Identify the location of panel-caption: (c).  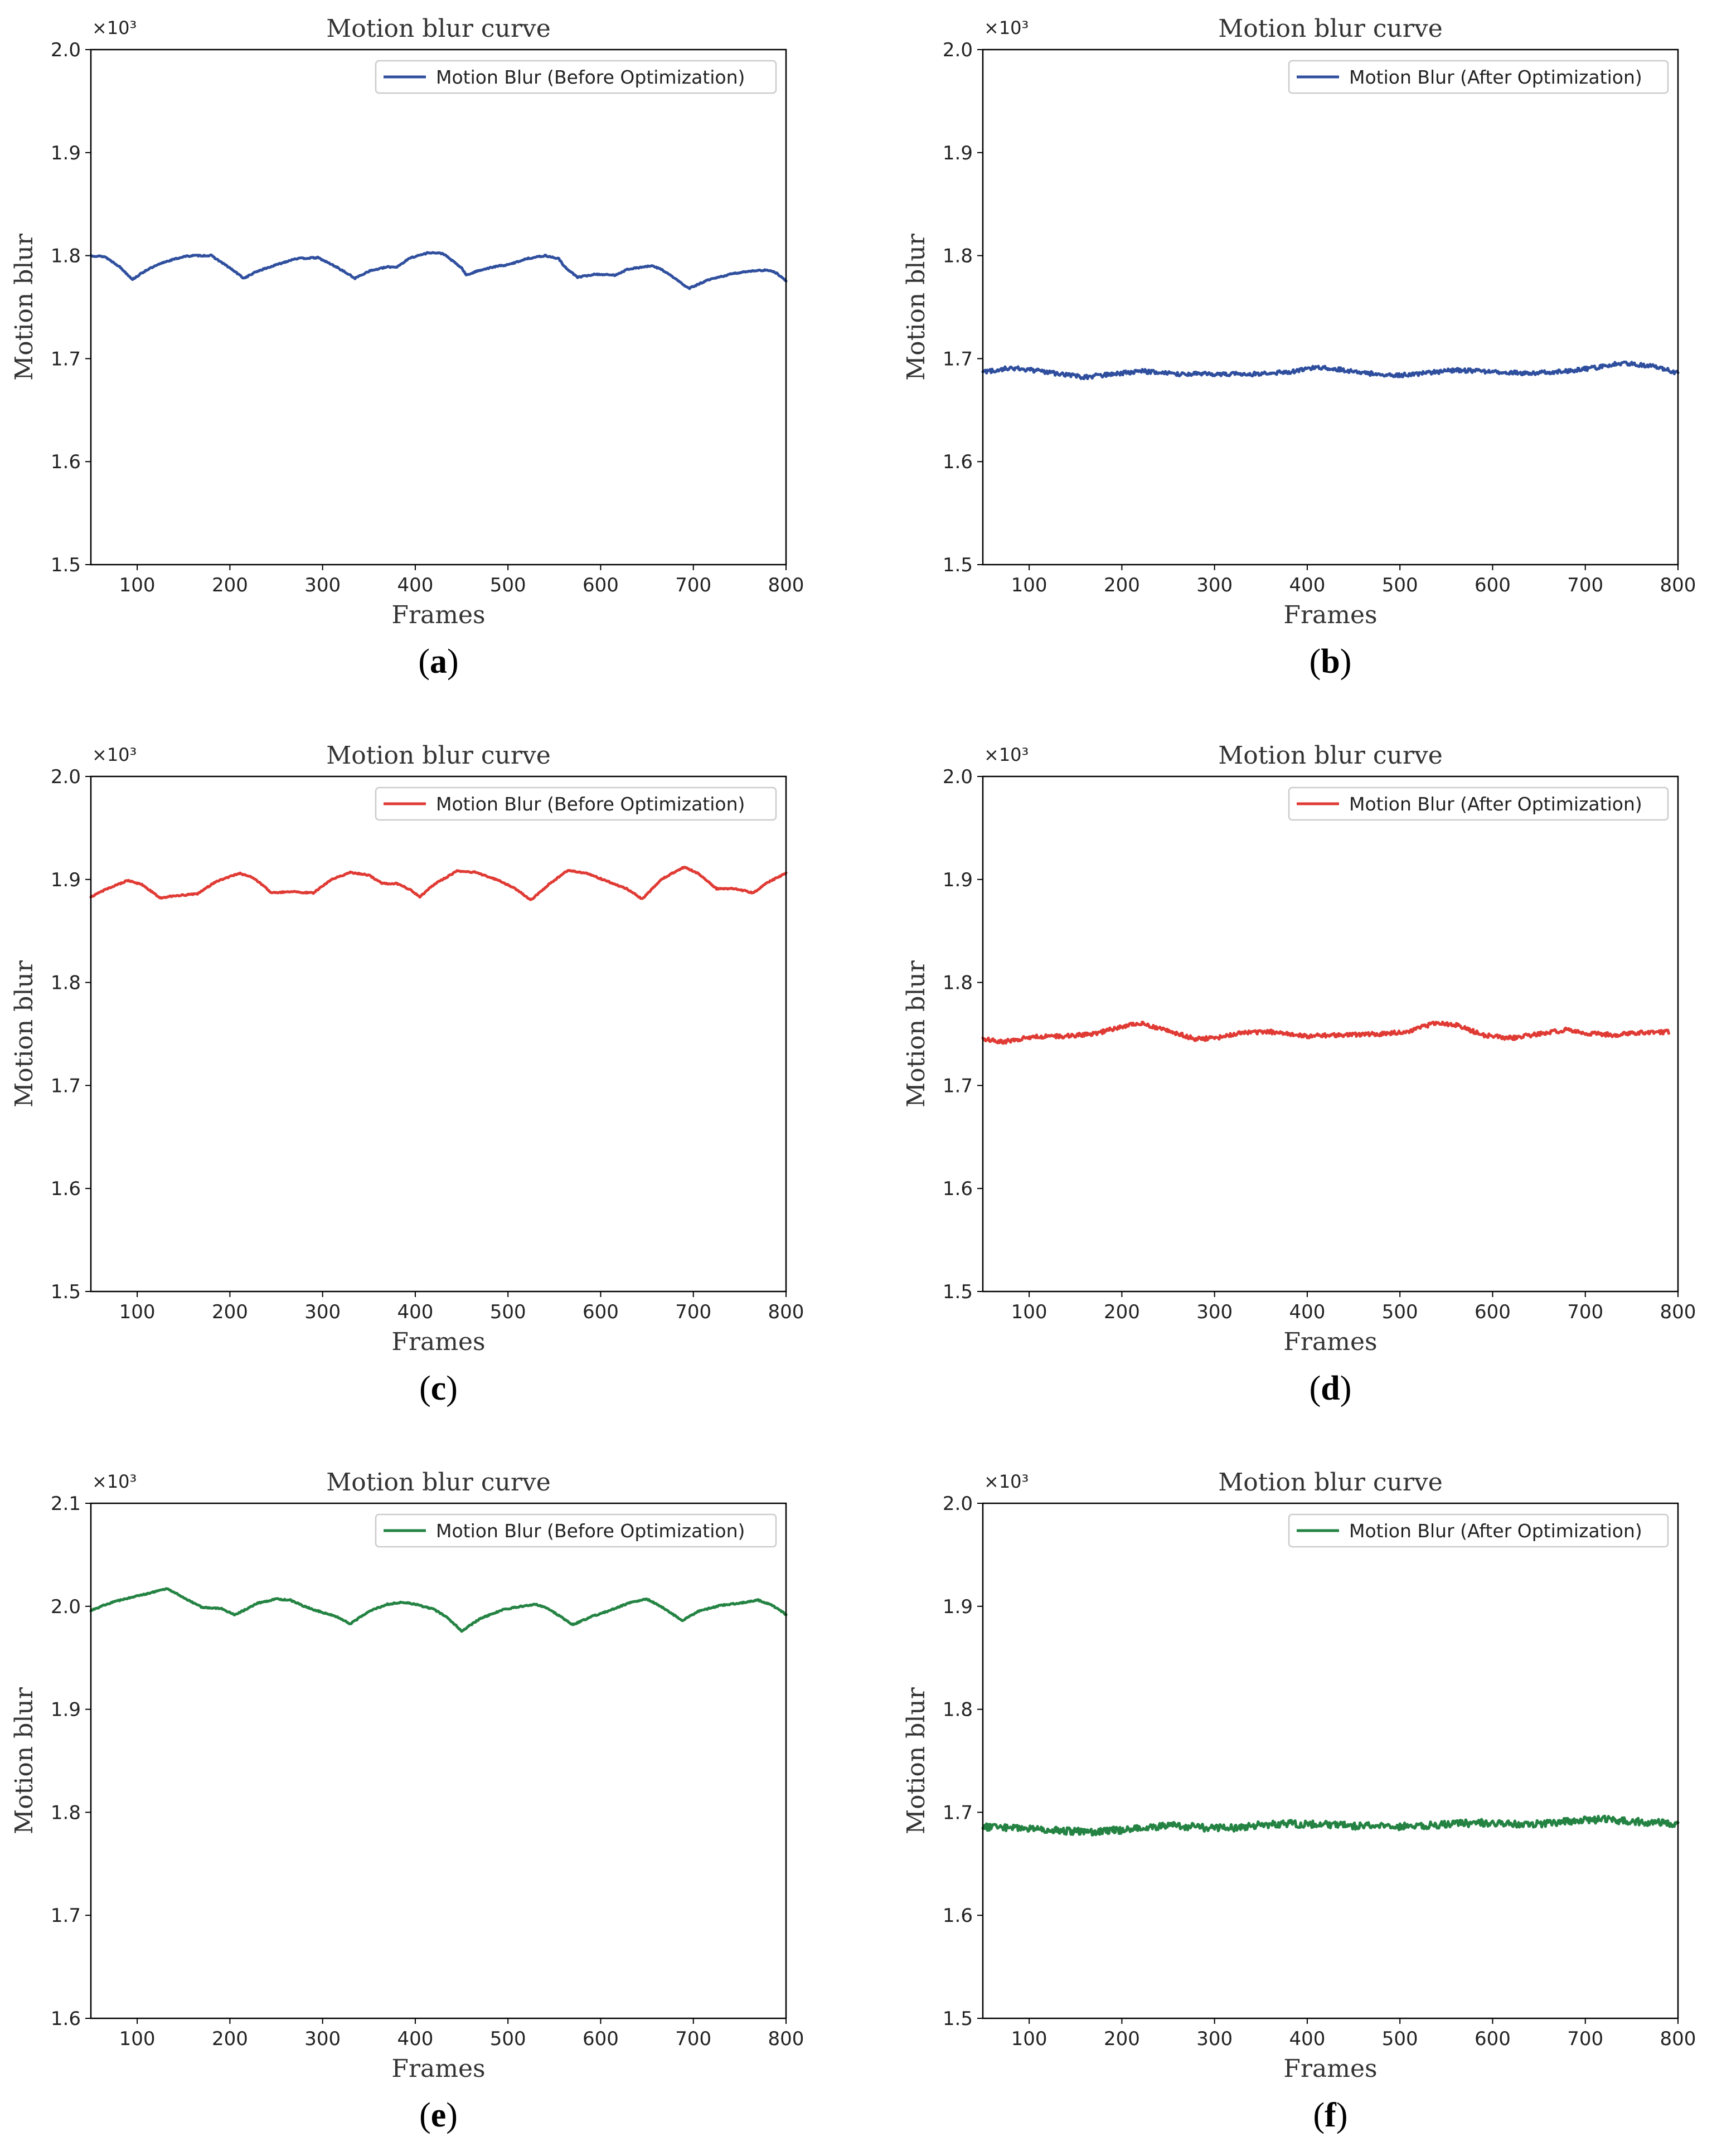
(438, 1388).